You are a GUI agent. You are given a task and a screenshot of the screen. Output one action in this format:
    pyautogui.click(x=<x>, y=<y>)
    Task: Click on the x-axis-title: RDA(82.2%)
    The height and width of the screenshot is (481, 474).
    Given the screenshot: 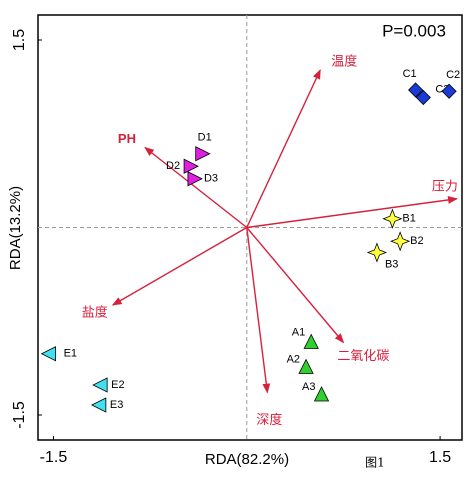 What is the action you would take?
    pyautogui.click(x=247, y=459)
    